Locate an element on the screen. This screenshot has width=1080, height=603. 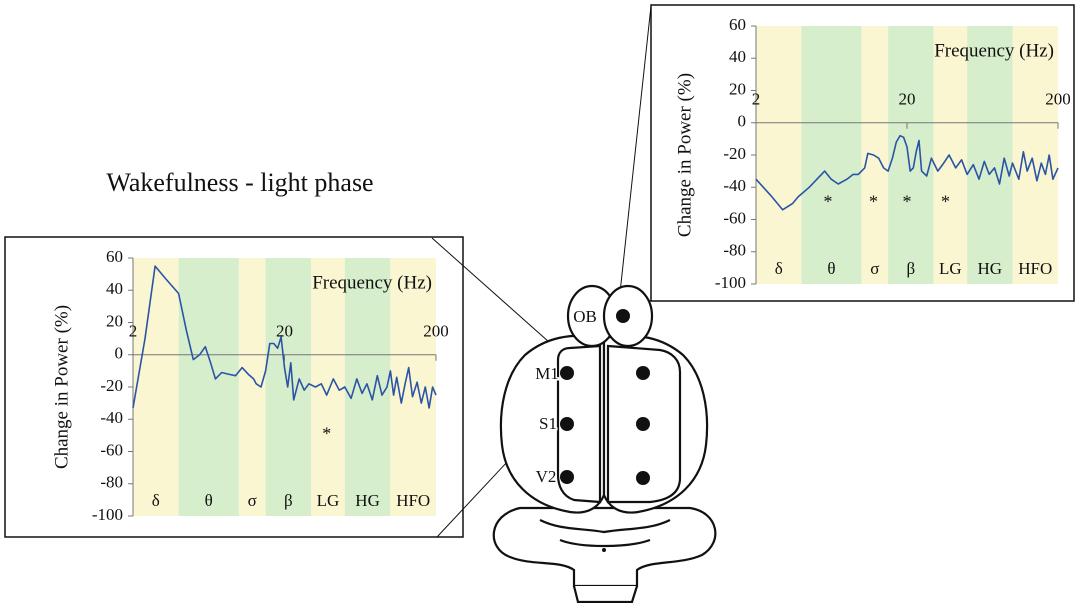
region-label: M1 is located at coordinates (547, 373).